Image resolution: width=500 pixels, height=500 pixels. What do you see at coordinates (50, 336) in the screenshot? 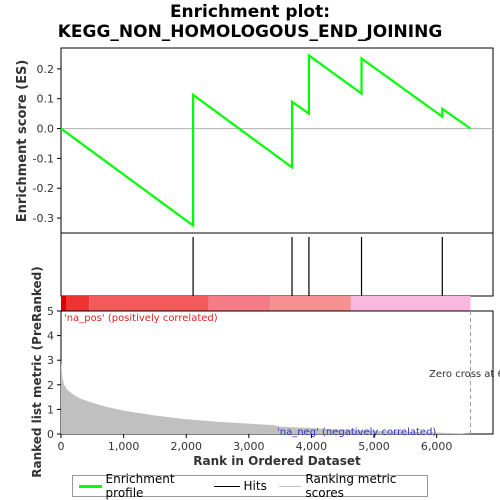
I see `metric-y-tick-label: 4` at bounding box center [50, 336].